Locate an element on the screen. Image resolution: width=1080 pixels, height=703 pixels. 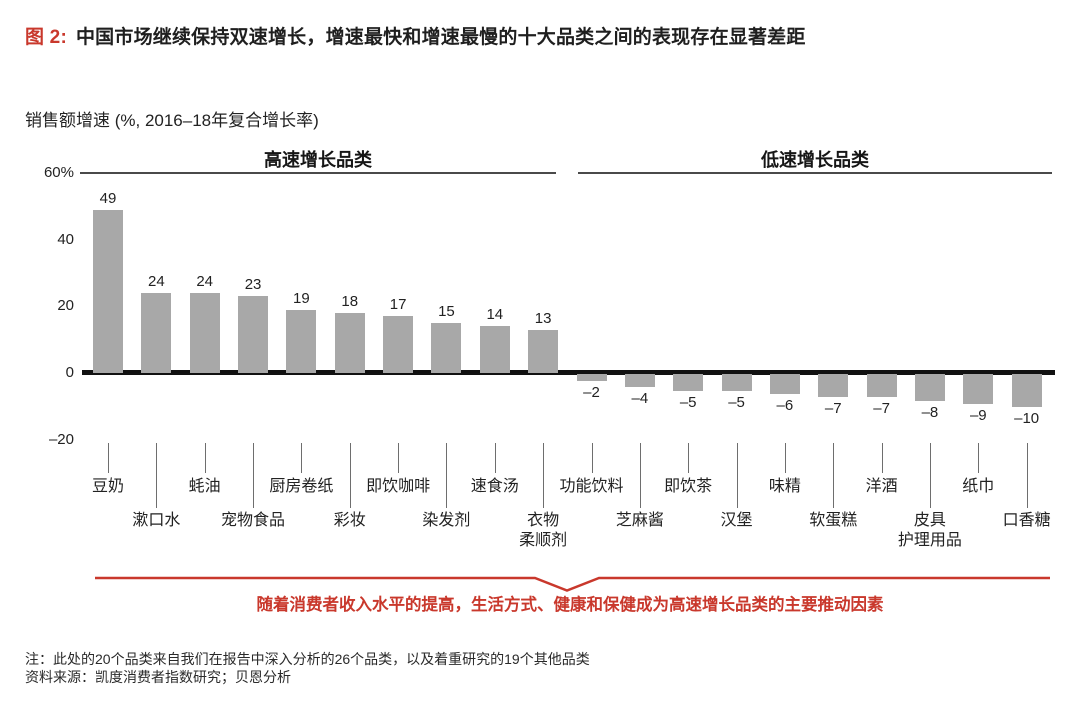
category-label-line: 洋酒 is located at coordinates (881, 486).